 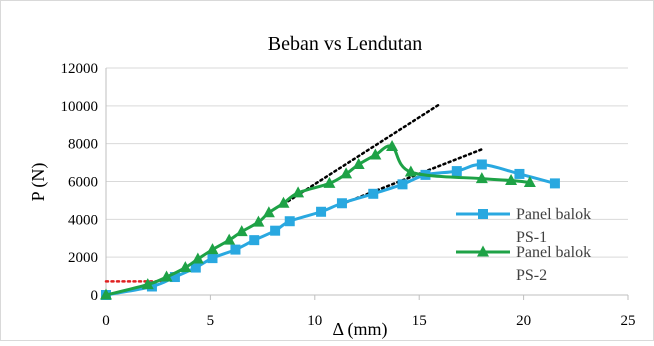 I want to click on x-tick-label: 10, so click(x=314, y=321).